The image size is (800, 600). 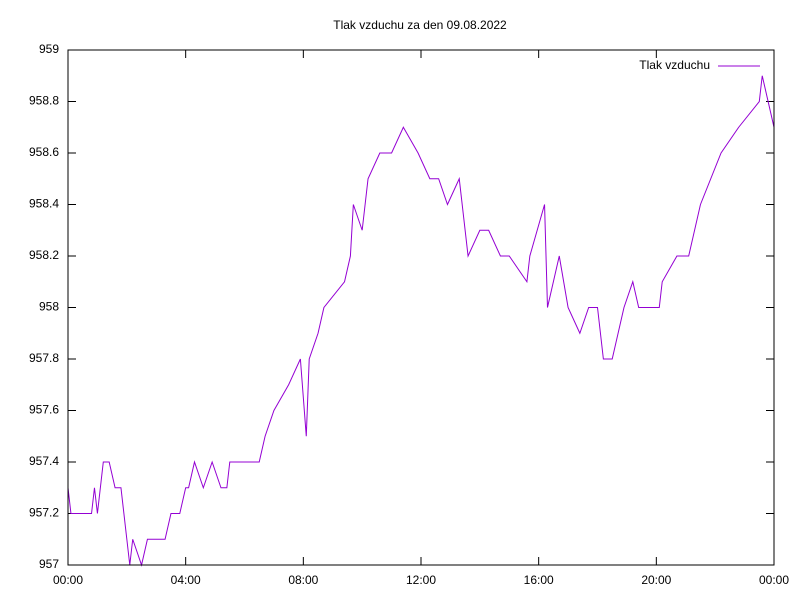 What do you see at coordinates (186, 580) in the screenshot?
I see `x-tick-label: 04:00` at bounding box center [186, 580].